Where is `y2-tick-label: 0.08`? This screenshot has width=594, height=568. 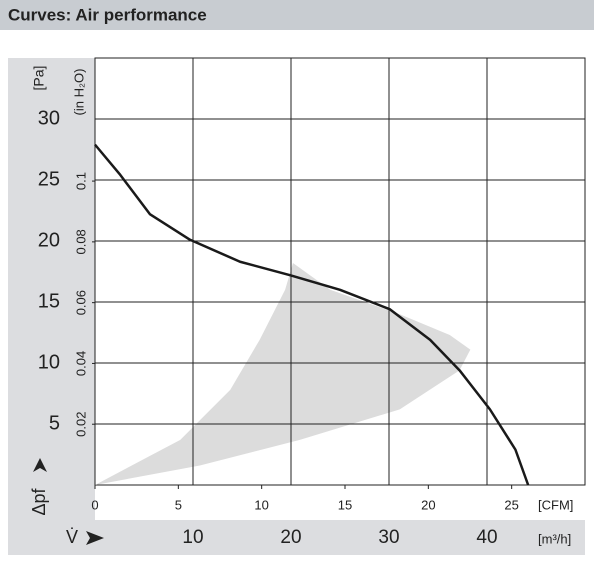 y2-tick-label: 0.08 is located at coordinates (80, 241).